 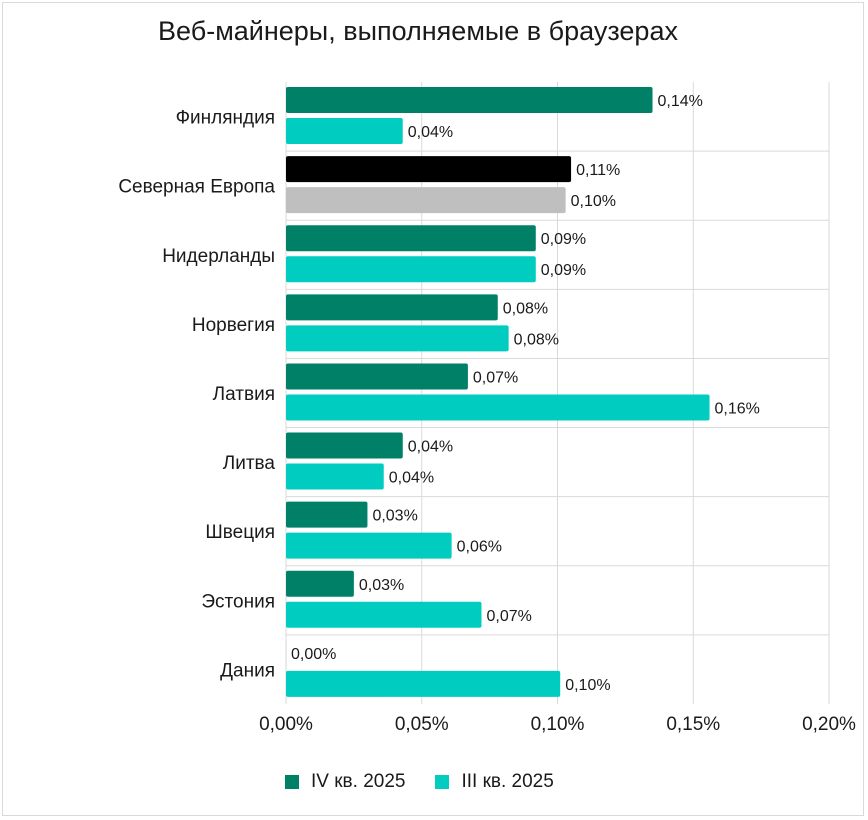 I want to click on category-label: Литва, so click(x=249, y=463).